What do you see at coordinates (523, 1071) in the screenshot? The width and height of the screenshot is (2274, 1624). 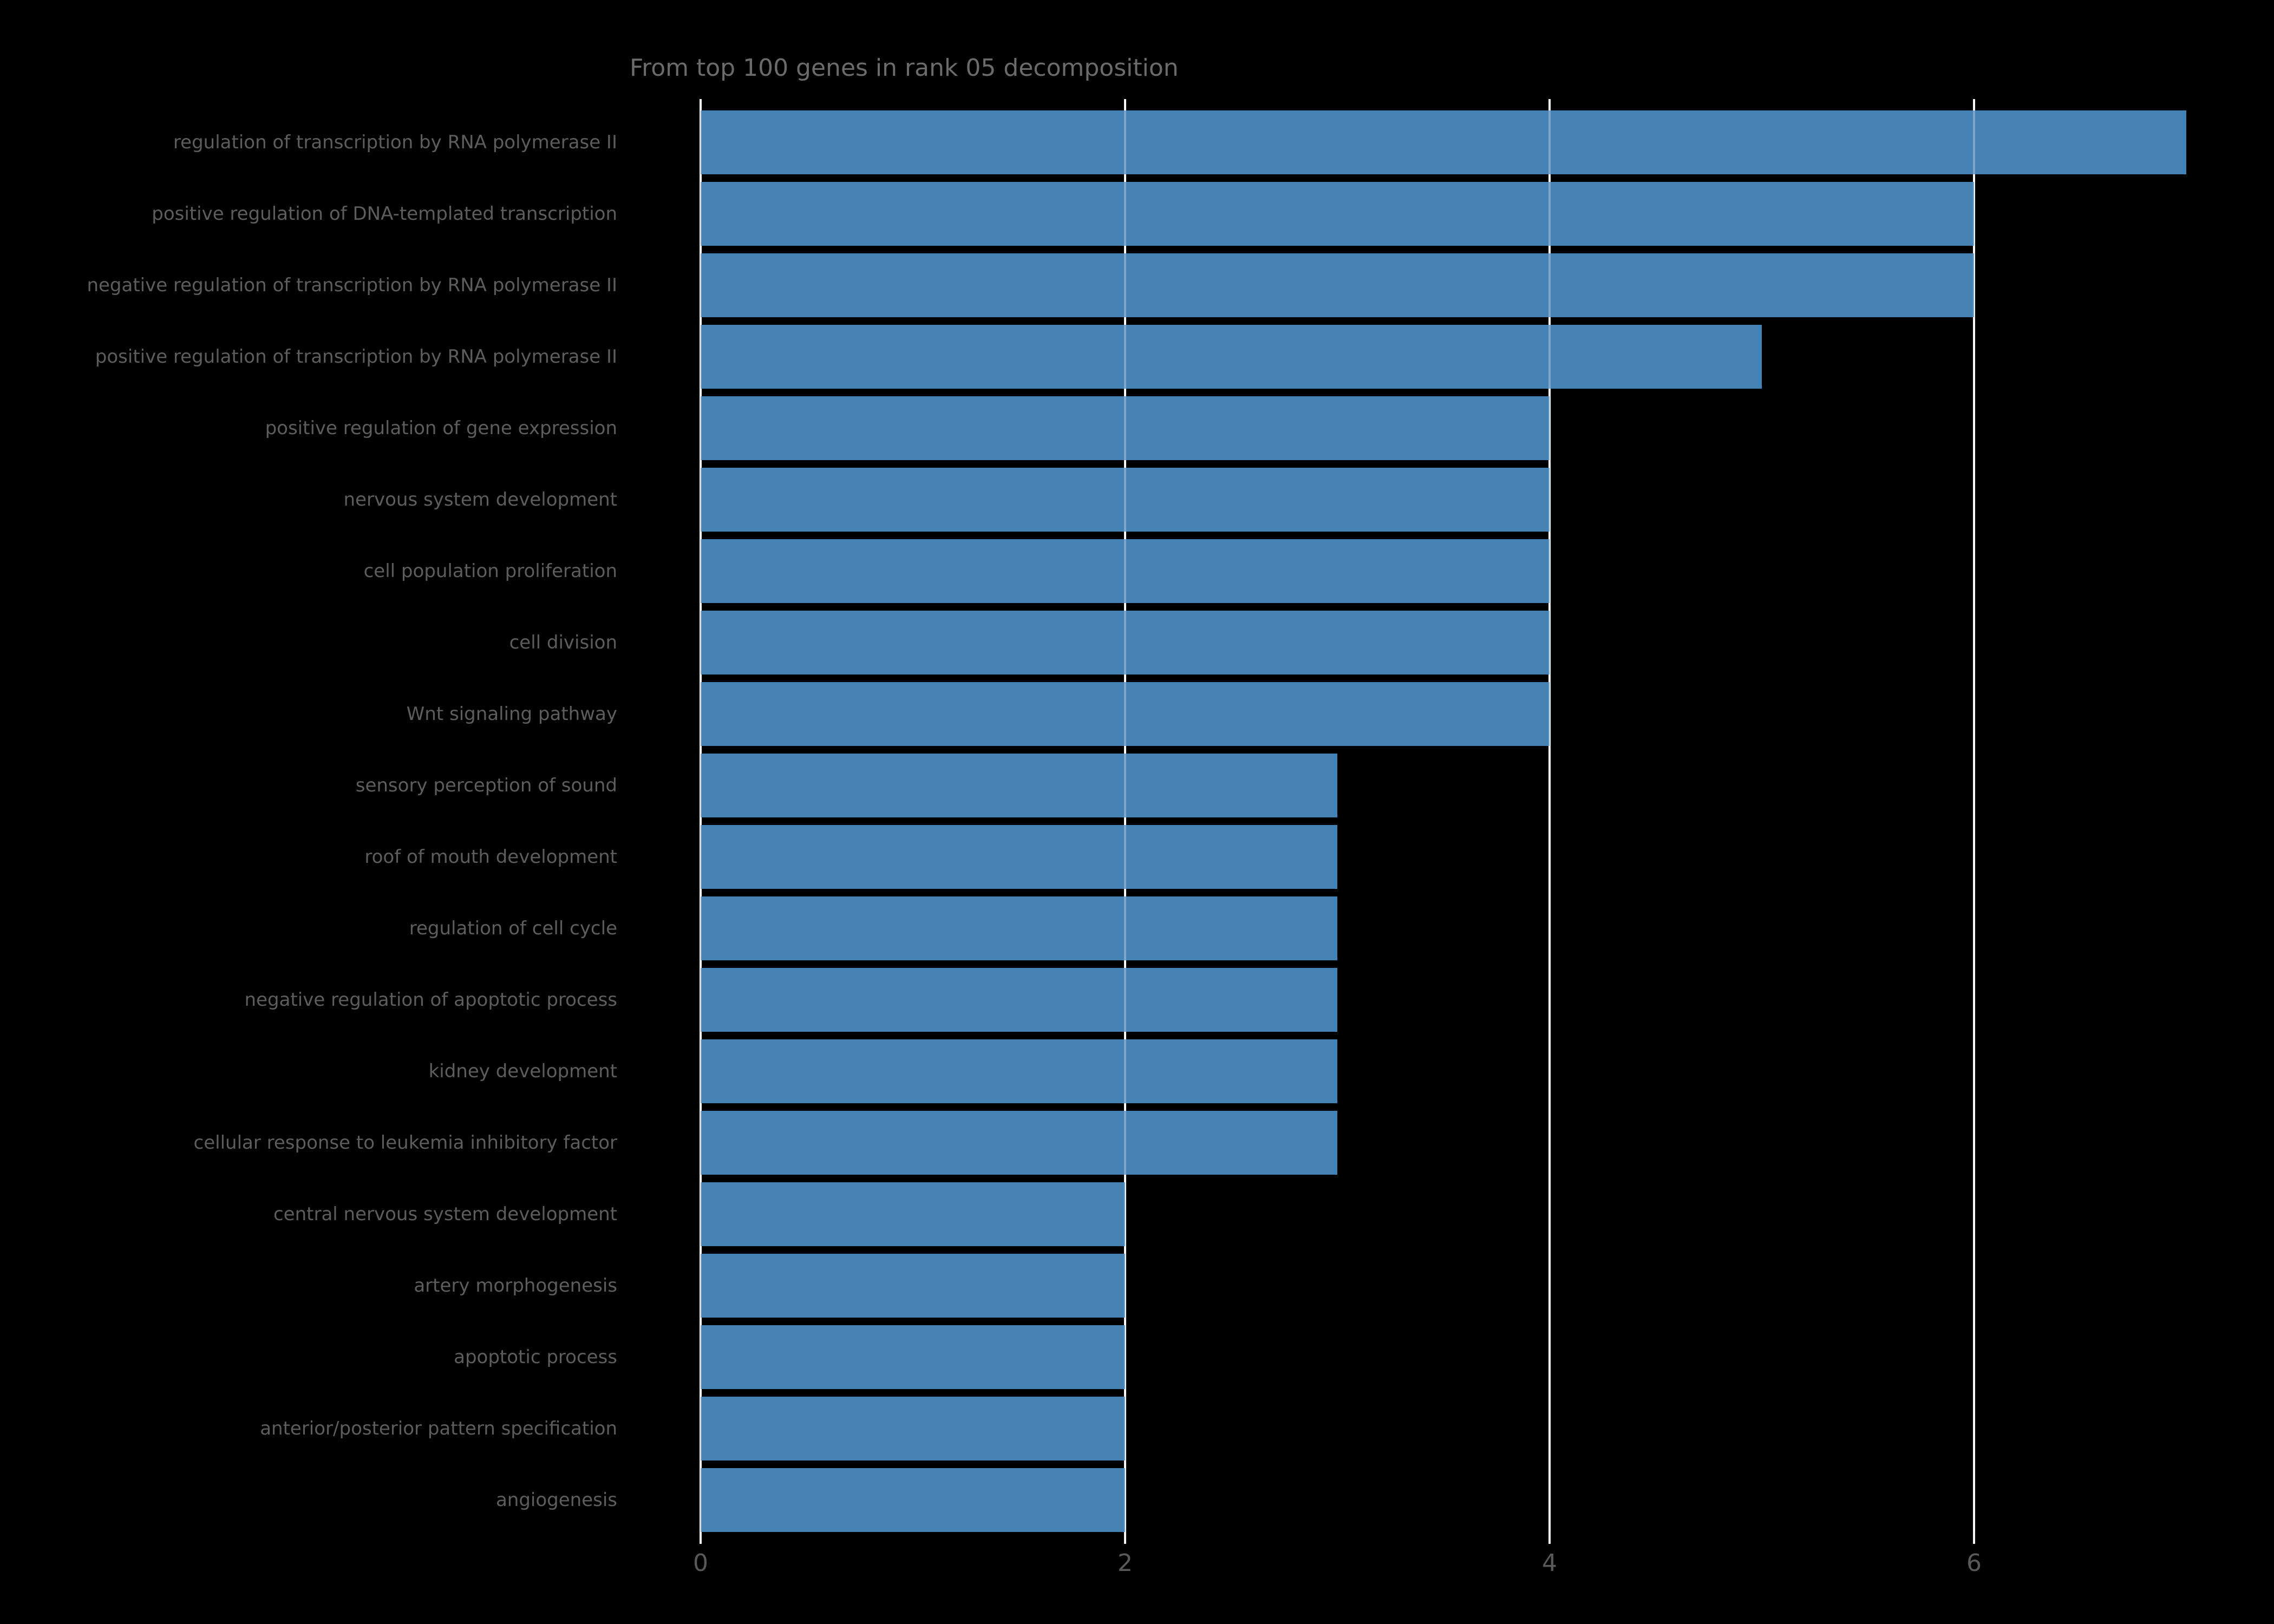 I see `category-label: kidney development` at bounding box center [523, 1071].